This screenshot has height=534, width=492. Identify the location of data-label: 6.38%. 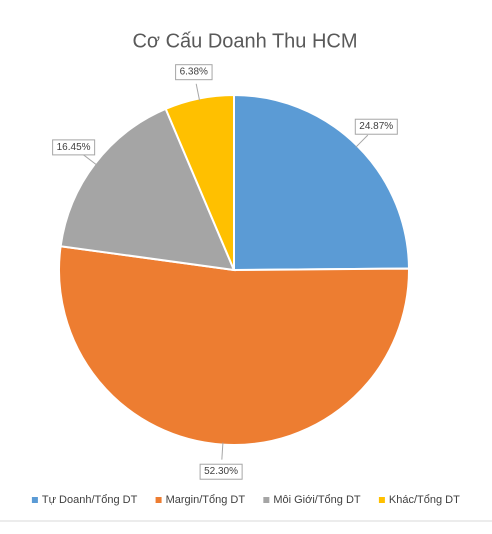
(194, 72).